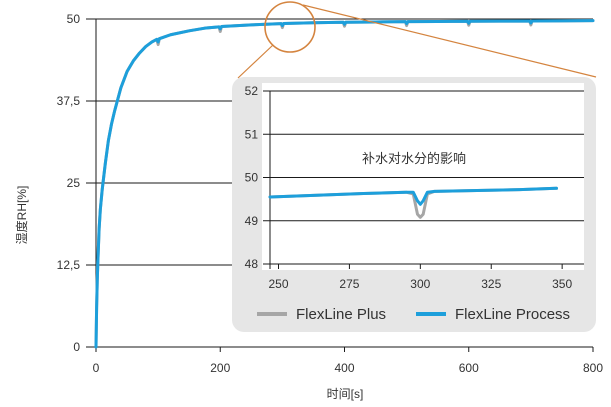 Image resolution: width=611 pixels, height=407 pixels. I want to click on inset-x-tick-label: 325, so click(491, 284).